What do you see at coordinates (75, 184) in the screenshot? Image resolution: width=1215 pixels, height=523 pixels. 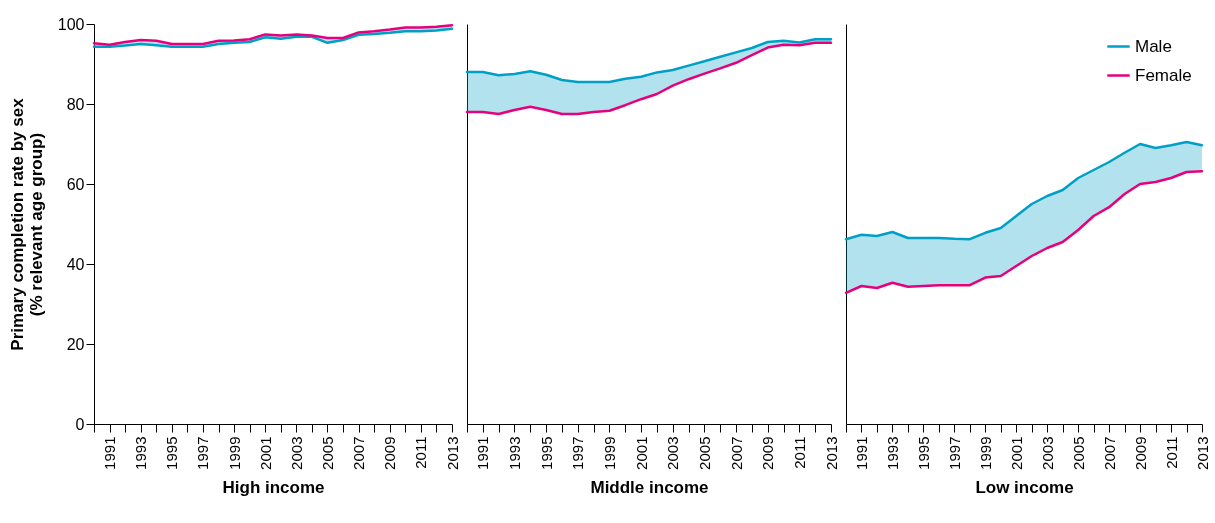 I see `y-tick-label: 60` at bounding box center [75, 184].